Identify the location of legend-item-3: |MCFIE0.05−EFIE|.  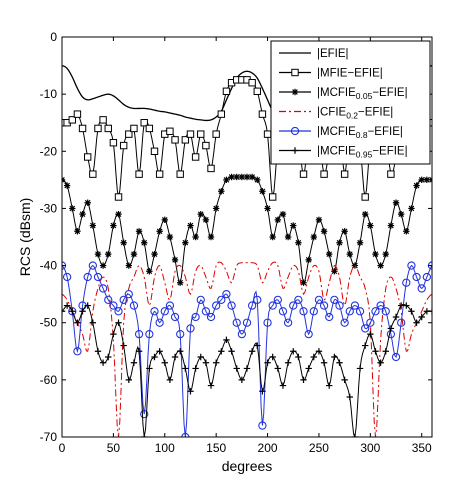
(343, 94).